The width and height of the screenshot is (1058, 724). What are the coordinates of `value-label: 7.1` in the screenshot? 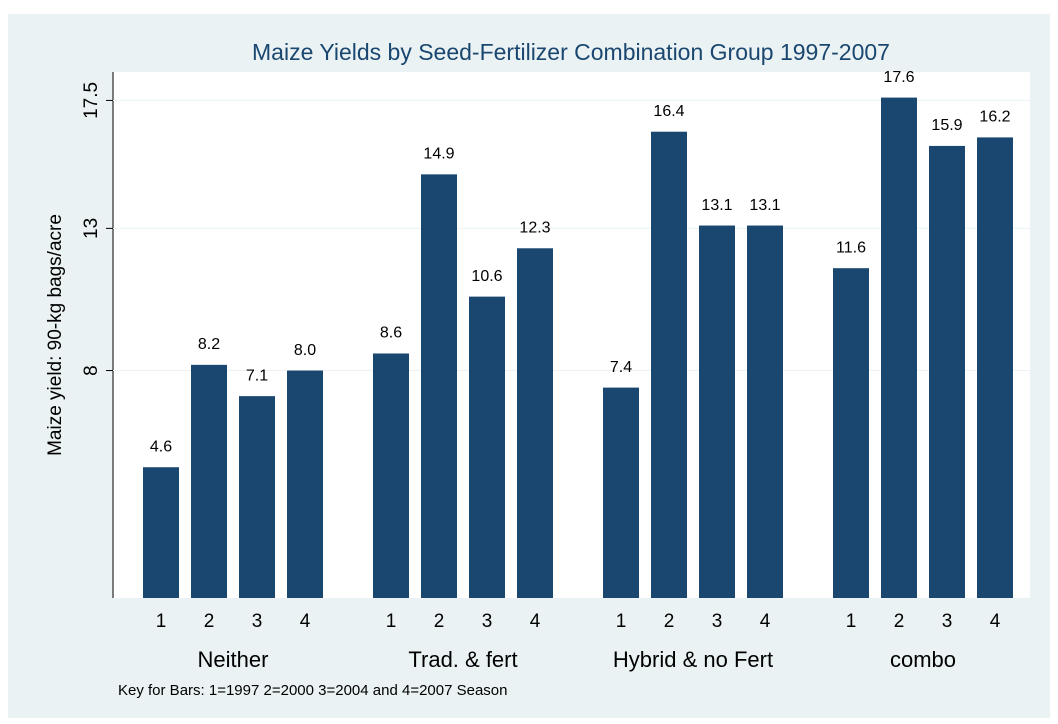 It's located at (257, 375).